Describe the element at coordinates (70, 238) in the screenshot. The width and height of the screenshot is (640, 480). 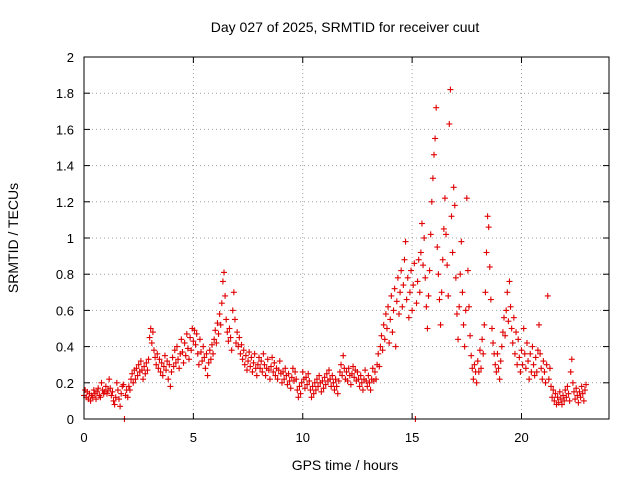
I see `y-tick-label: 1` at that location.